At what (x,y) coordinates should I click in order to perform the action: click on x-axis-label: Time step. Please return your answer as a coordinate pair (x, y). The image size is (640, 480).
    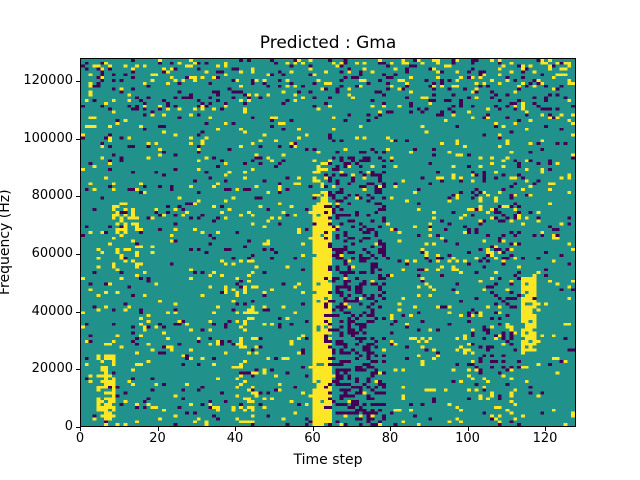
    Looking at the image, I should click on (328, 460).